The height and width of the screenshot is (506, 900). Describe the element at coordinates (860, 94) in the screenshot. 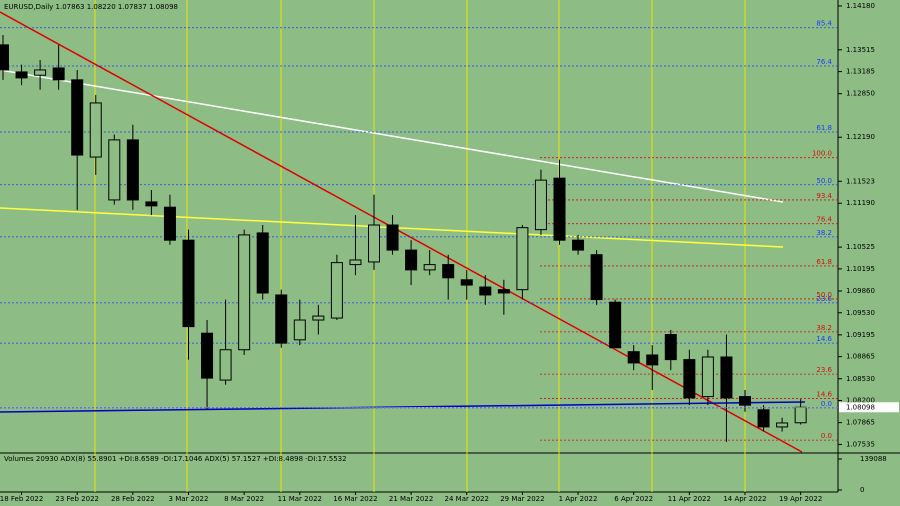

I see `y-tick-label: 1.12850` at that location.